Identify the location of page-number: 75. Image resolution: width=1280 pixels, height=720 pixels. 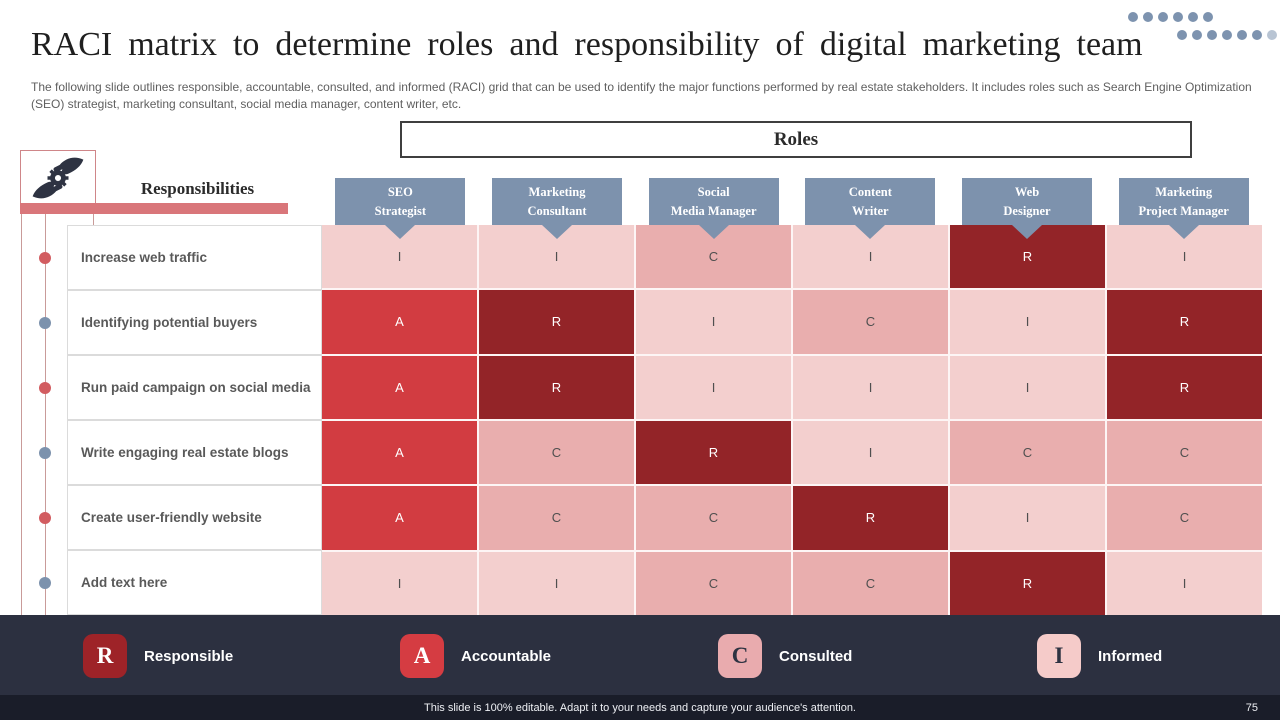
(1251, 707).